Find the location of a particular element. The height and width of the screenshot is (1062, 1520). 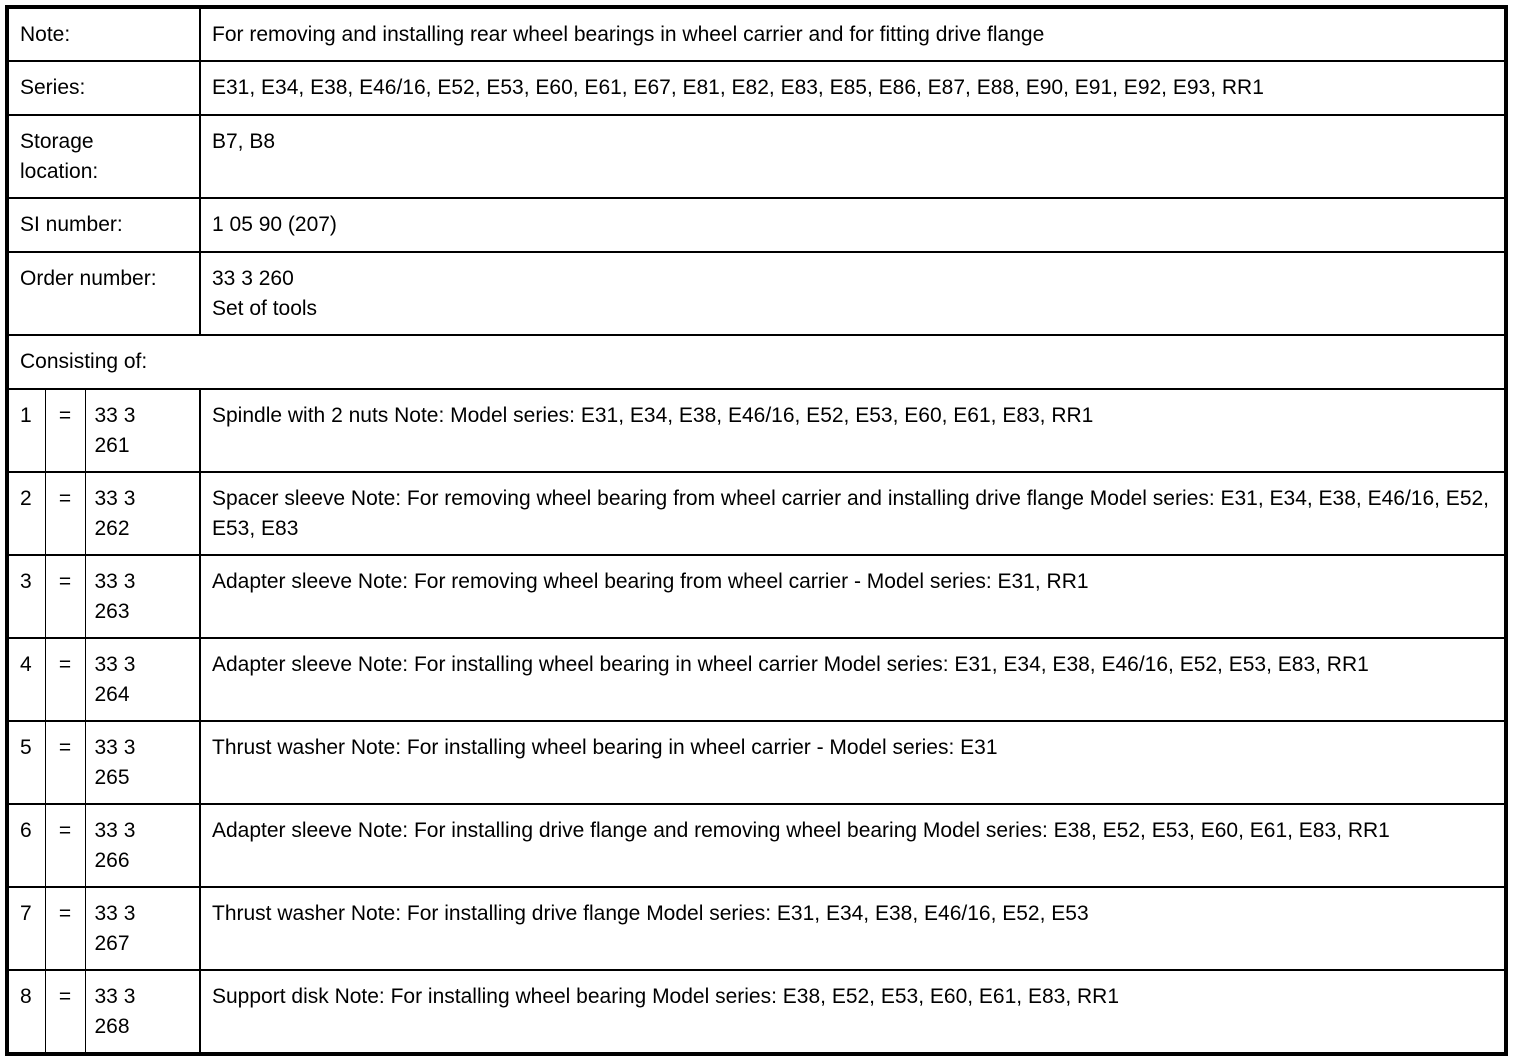

item-index-text: 3 is located at coordinates (26, 581).